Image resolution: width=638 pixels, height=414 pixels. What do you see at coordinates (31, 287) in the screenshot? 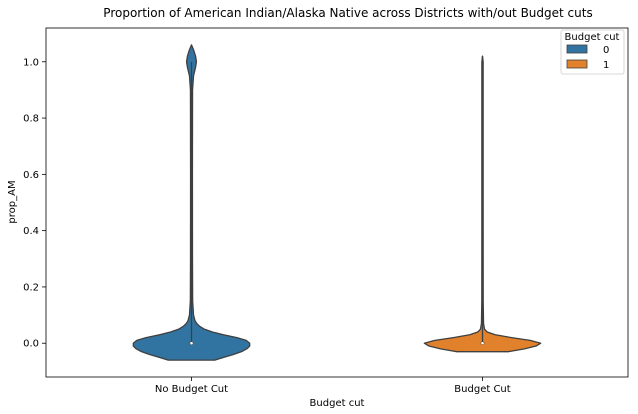
I see `y-tick-label: 0.2` at bounding box center [31, 287].